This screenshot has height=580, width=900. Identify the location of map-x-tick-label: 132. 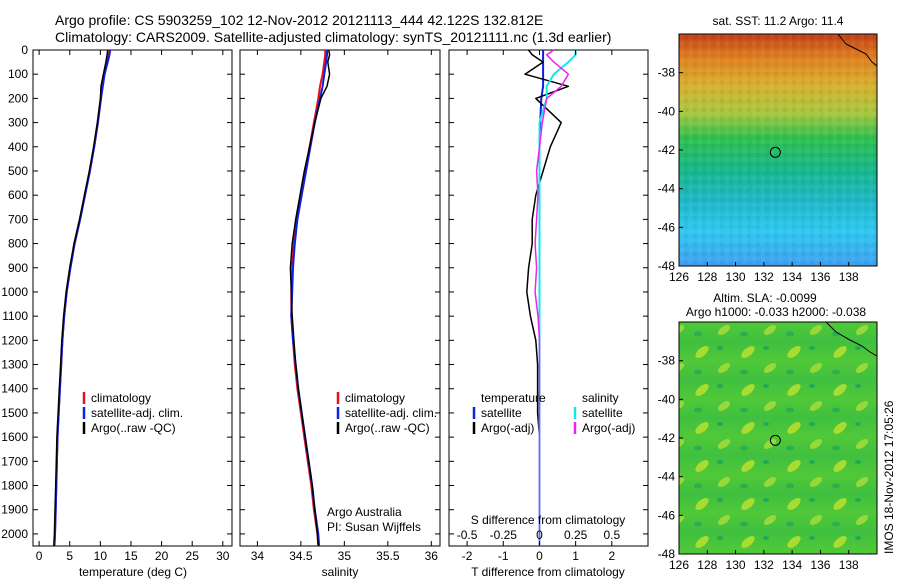
(764, 565).